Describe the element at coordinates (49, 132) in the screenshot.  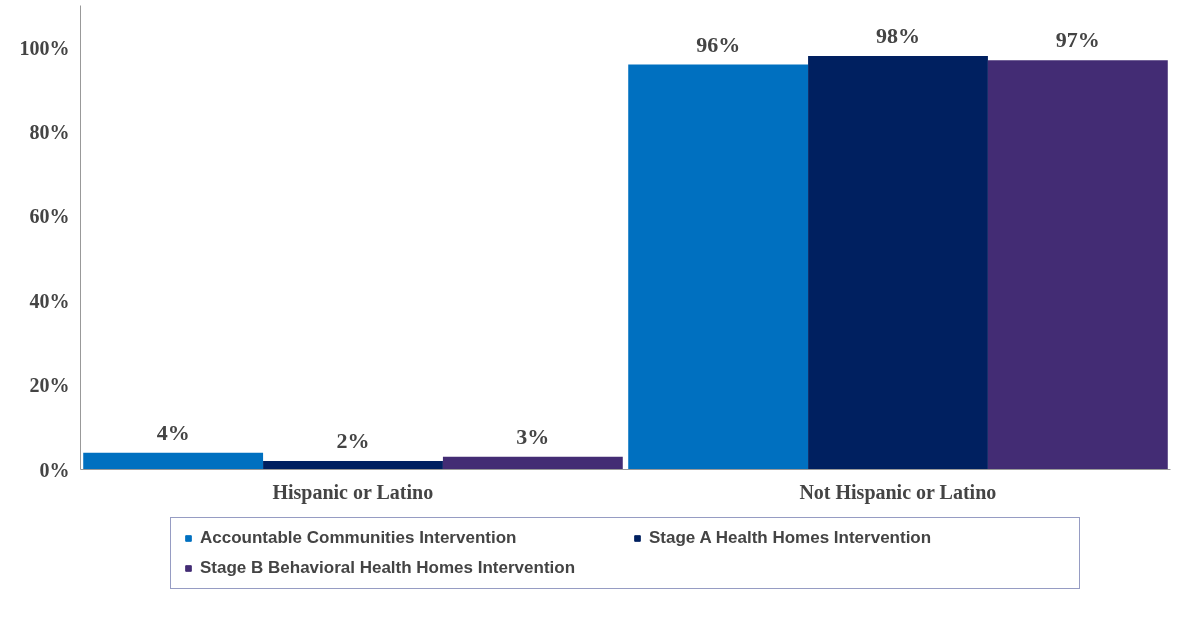
I see `y-tick-label: 80%` at that location.